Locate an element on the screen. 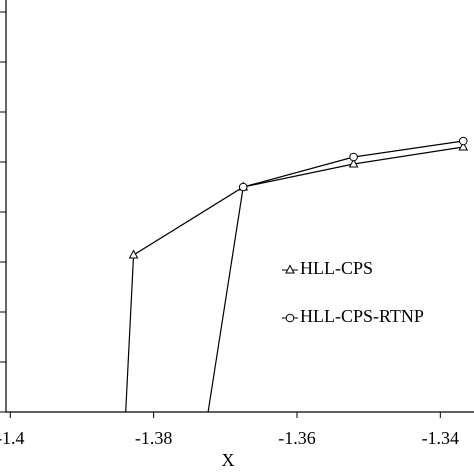 The width and height of the screenshot is (474, 474). legend-label: HLL-CPS-RTNP is located at coordinates (362, 316).